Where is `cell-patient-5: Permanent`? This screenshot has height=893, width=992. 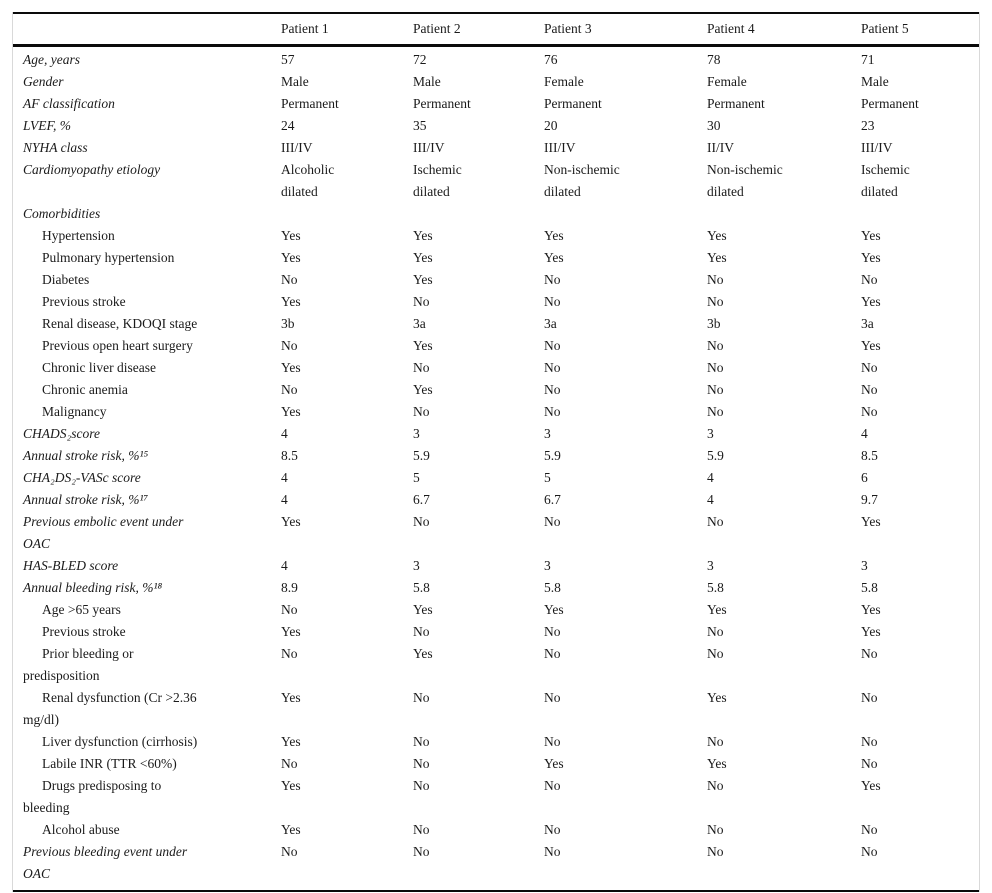 cell-patient-5: Permanent is located at coordinates (890, 103).